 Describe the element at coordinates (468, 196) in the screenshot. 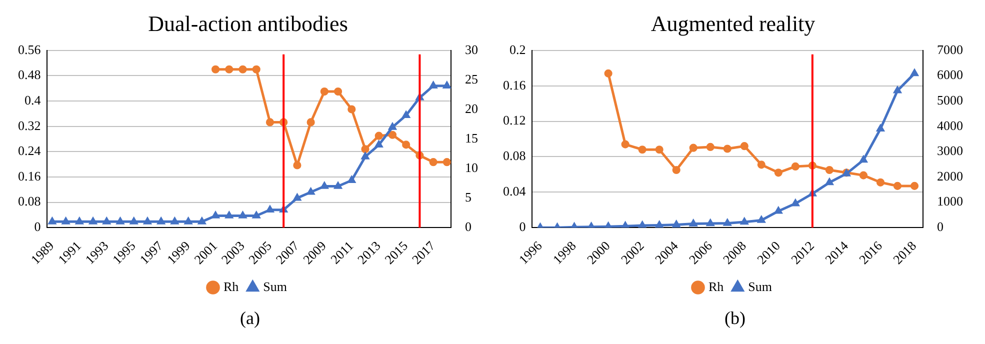

I see `y2-tick-label: 5` at that location.